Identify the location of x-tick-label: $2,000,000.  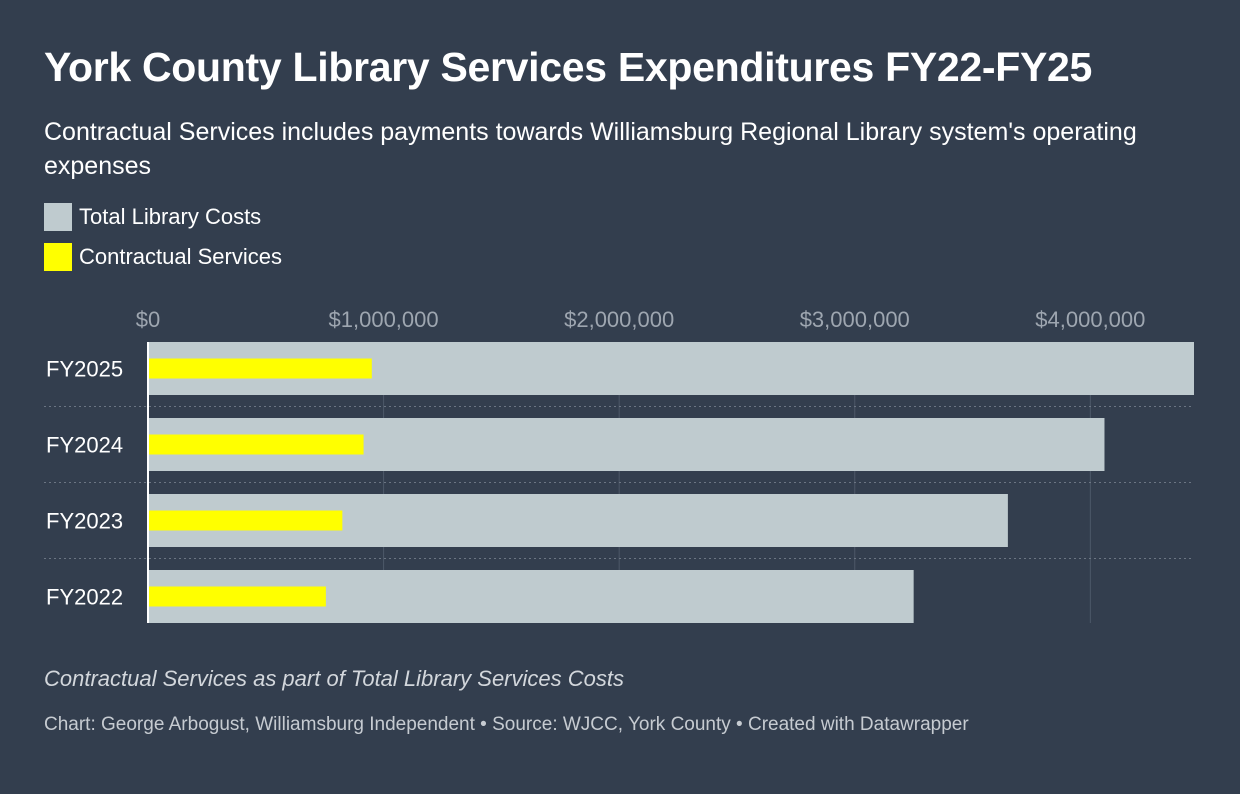
(619, 319).